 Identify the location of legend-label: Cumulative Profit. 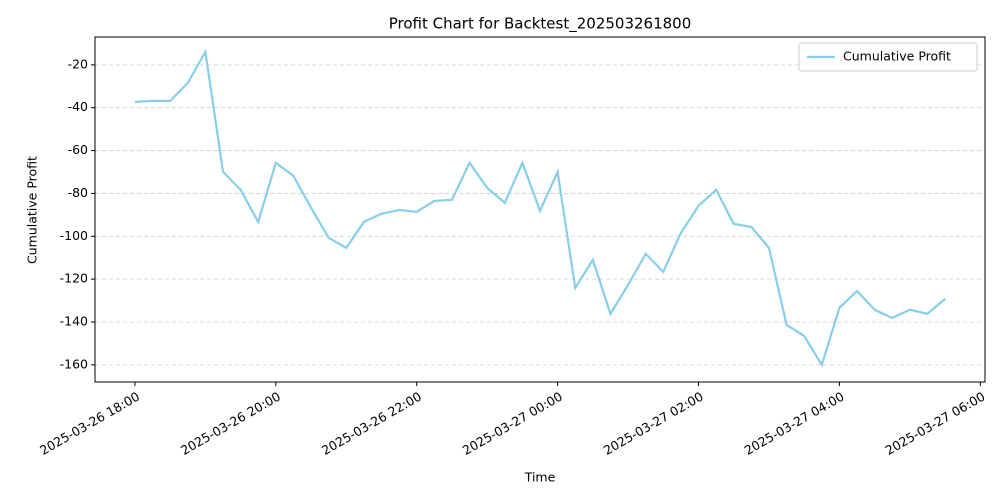
(897, 56).